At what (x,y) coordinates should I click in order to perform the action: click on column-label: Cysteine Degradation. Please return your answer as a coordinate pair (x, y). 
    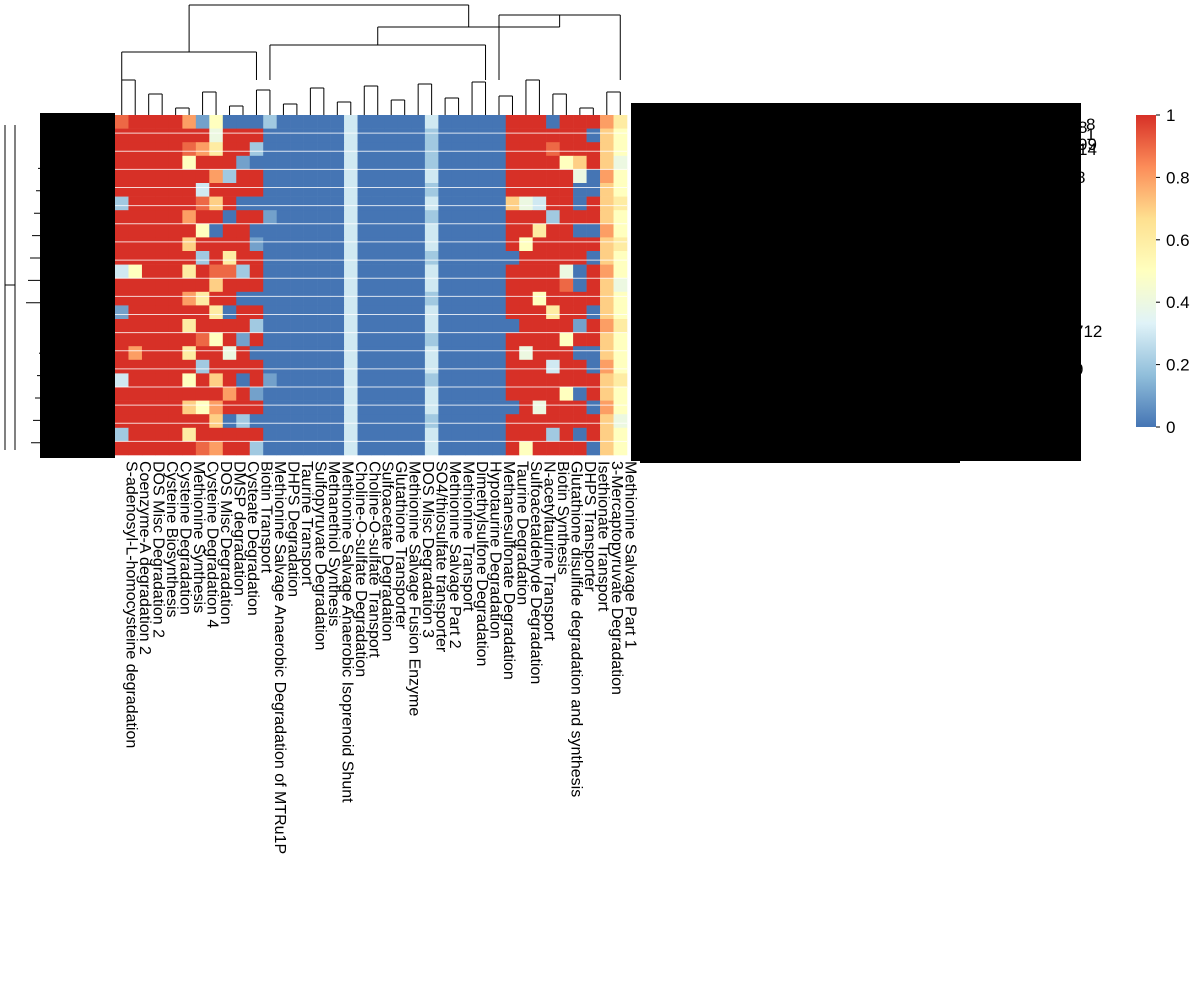
    Looking at the image, I should click on (185, 538).